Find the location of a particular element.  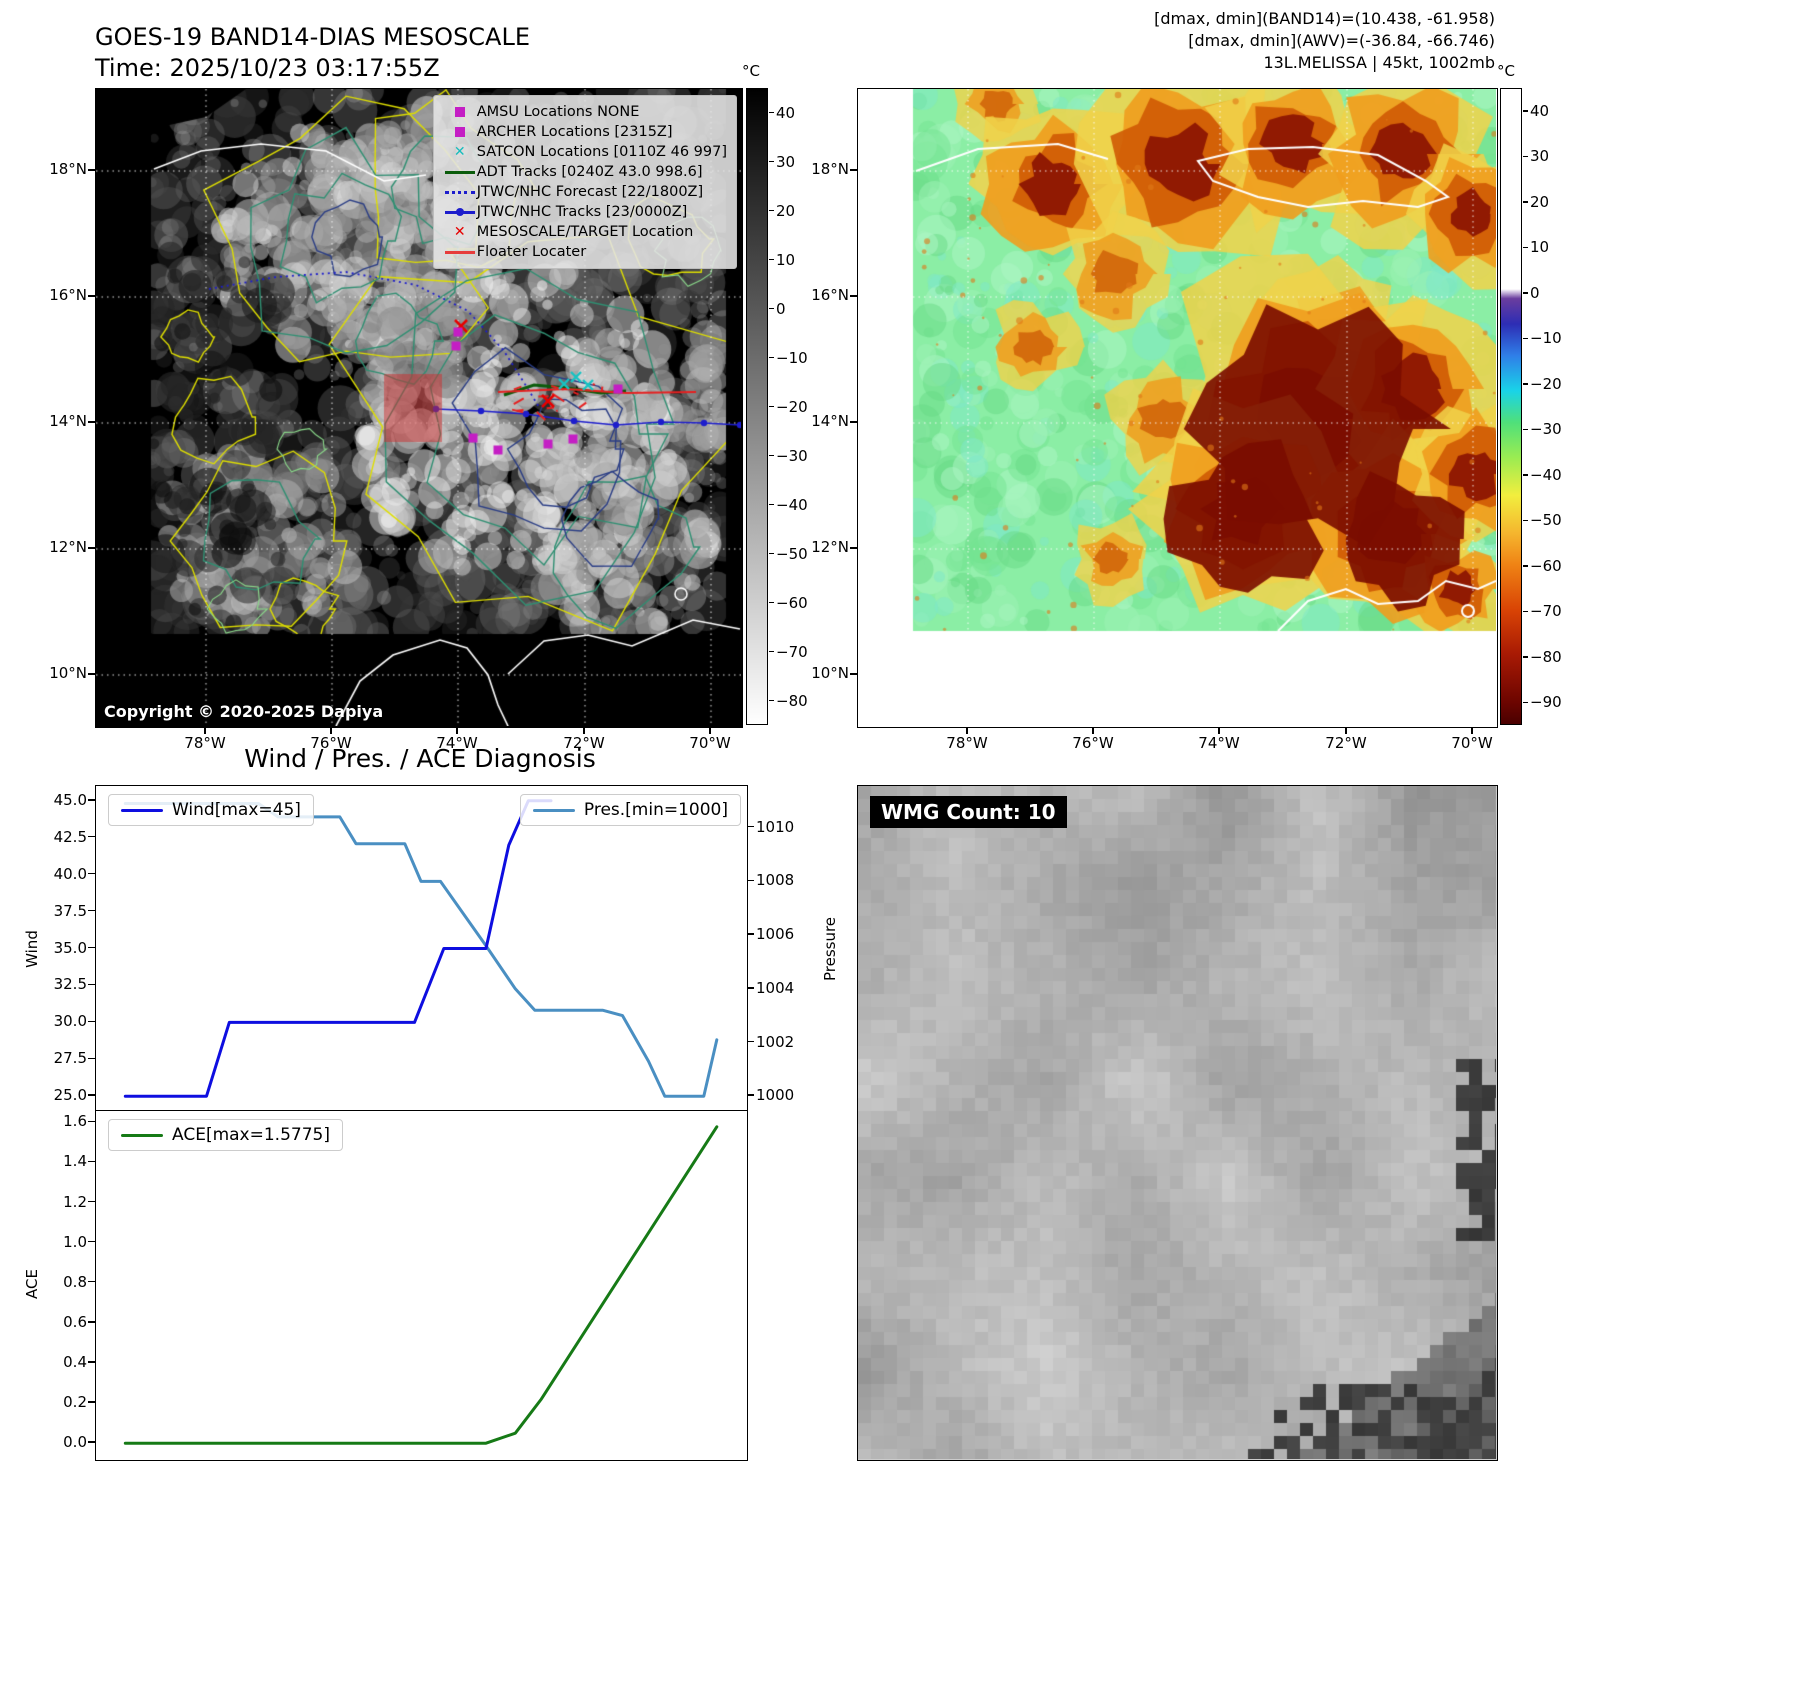

y-tick-label: 30.0 is located at coordinates (70, 1021).